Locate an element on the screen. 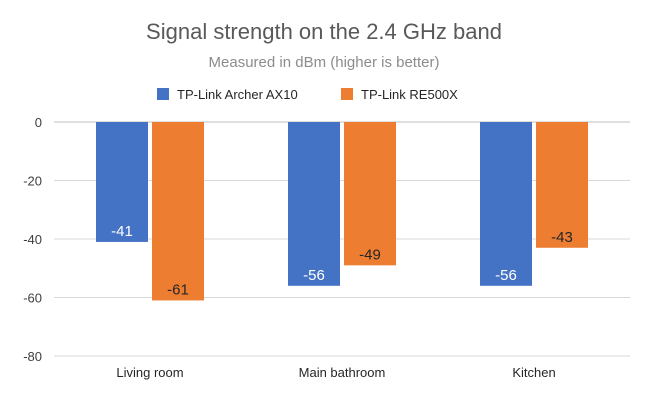  data-label: -61 is located at coordinates (178, 289).